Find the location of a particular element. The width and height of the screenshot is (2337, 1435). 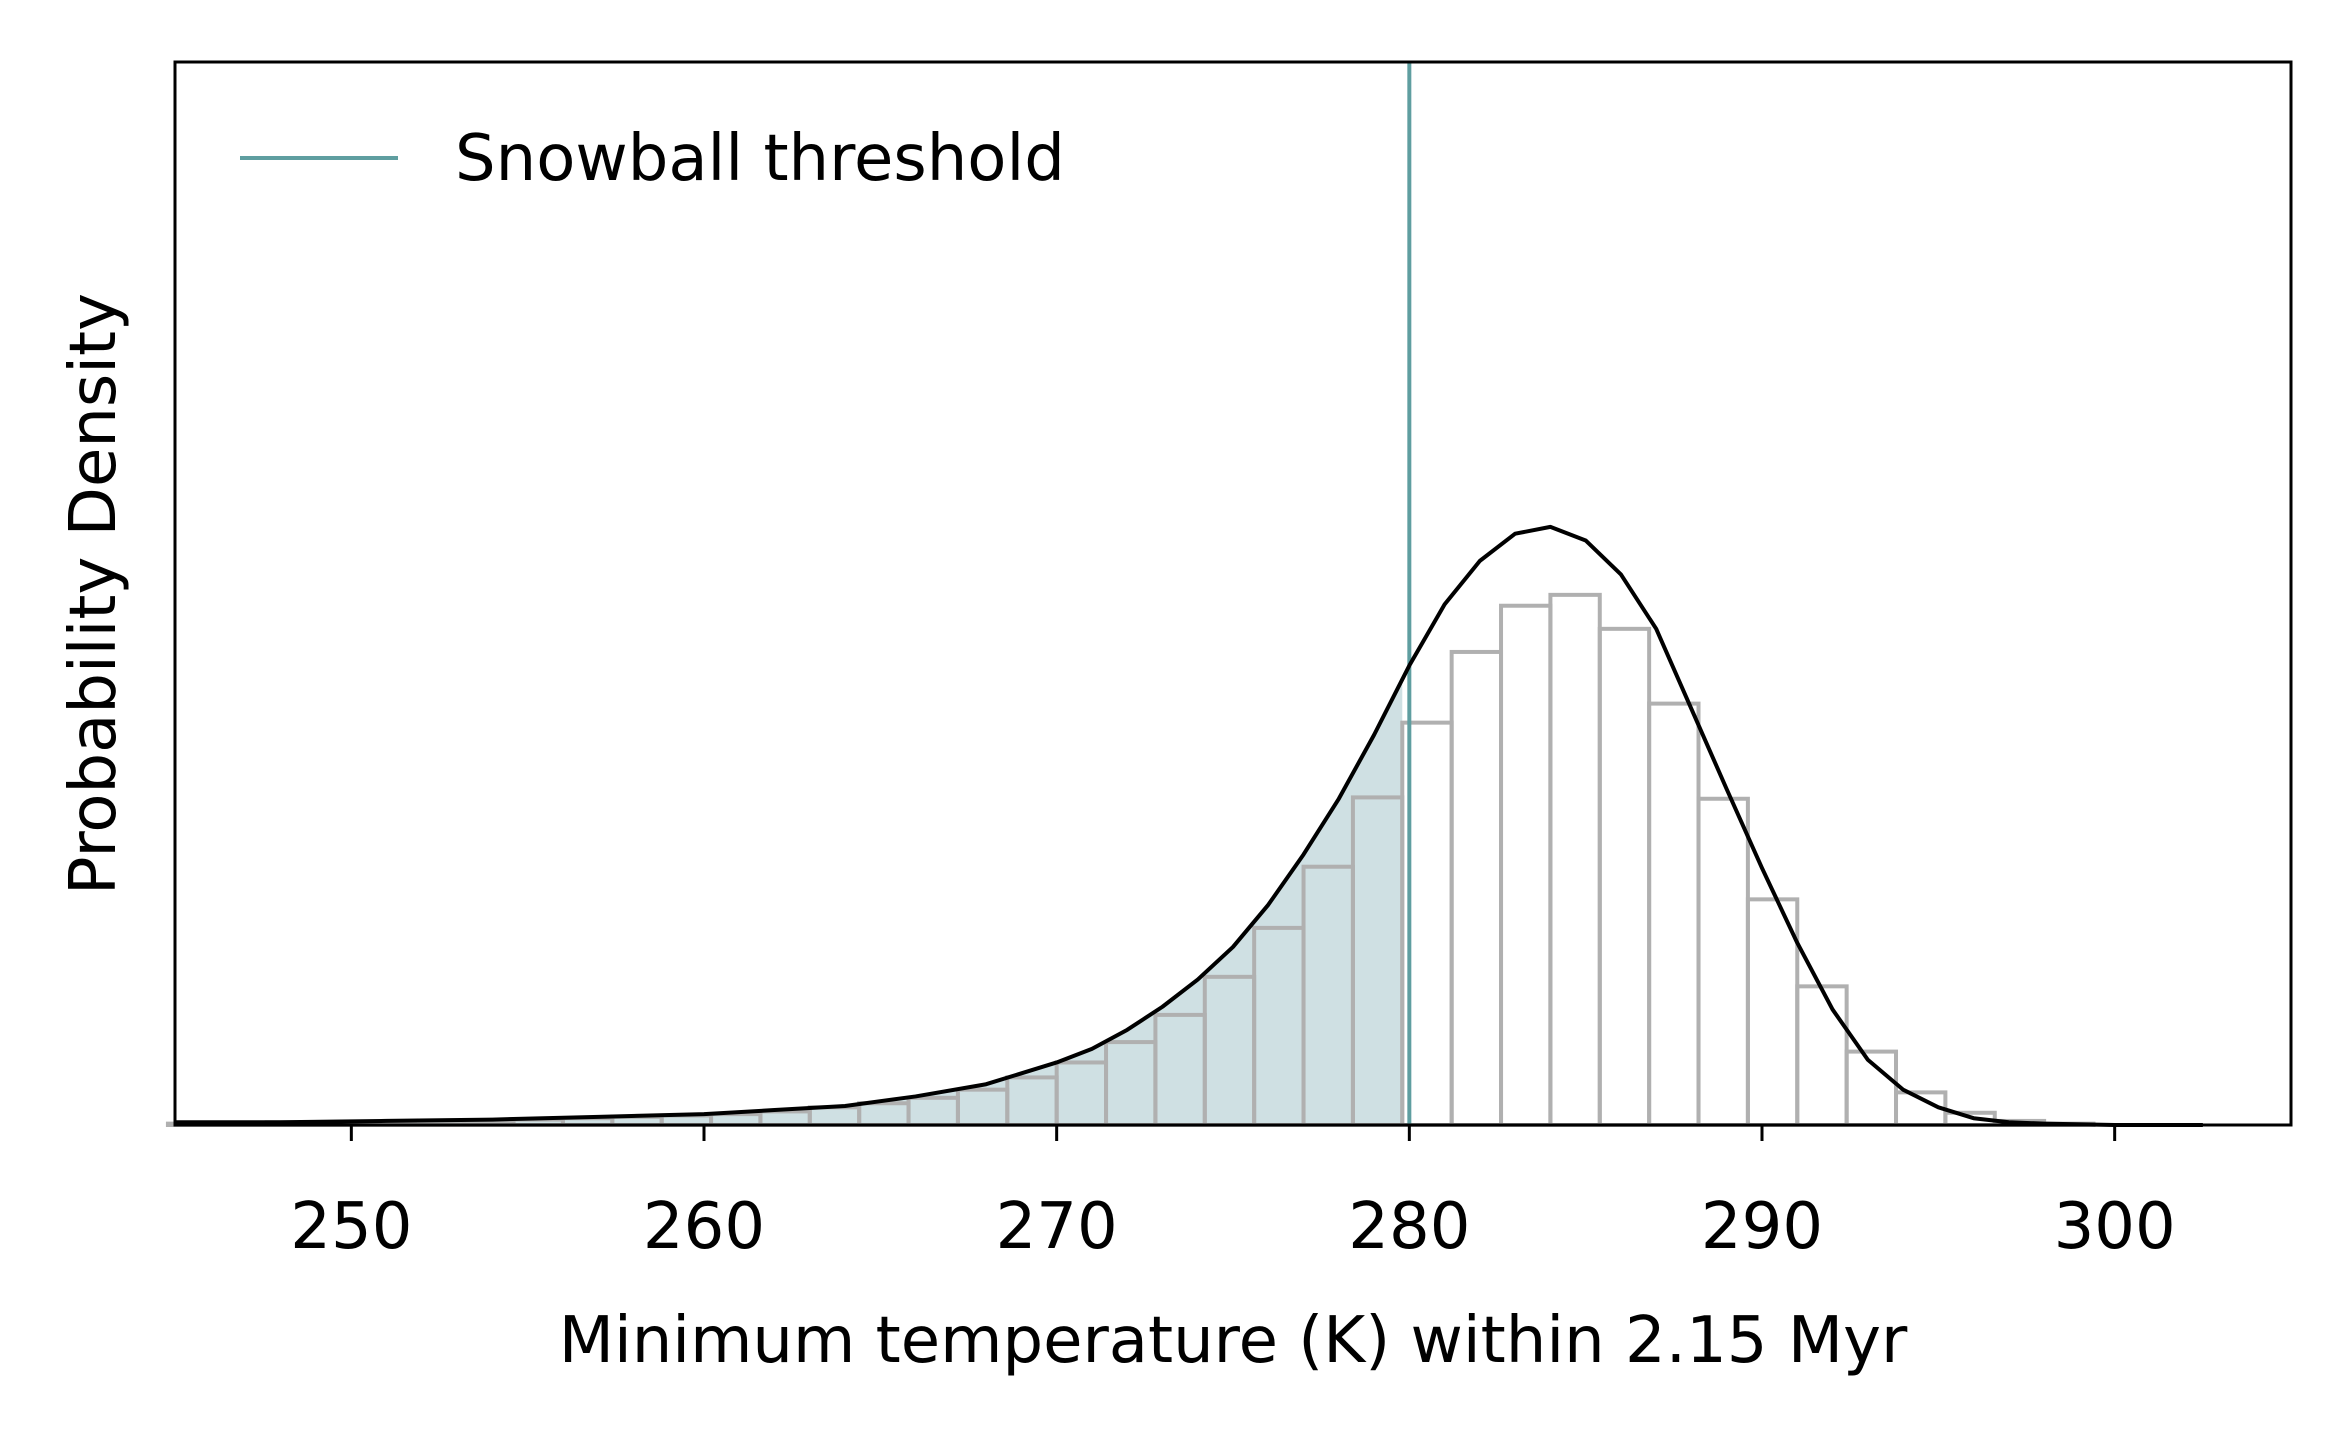

legend: Snowball threshold is located at coordinates (652, 159).